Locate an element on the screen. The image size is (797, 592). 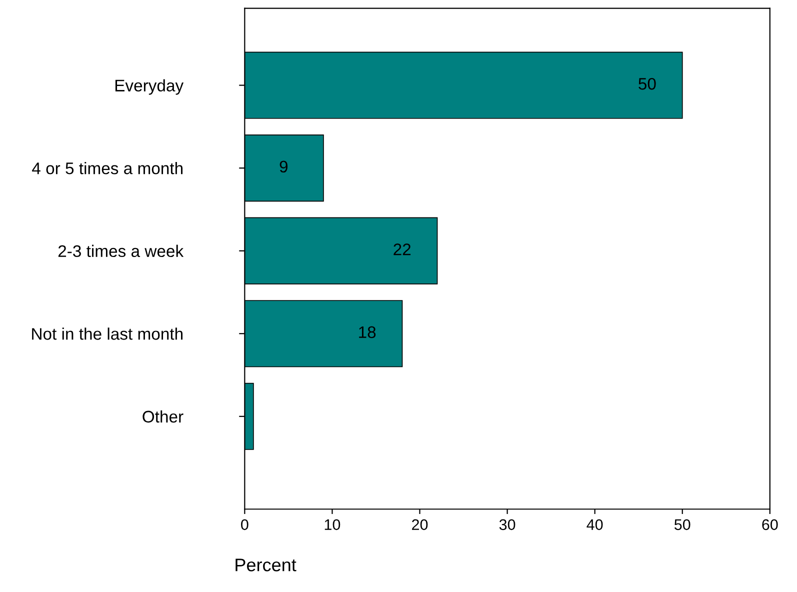
x-tick-label: 30 is located at coordinates (507, 524).